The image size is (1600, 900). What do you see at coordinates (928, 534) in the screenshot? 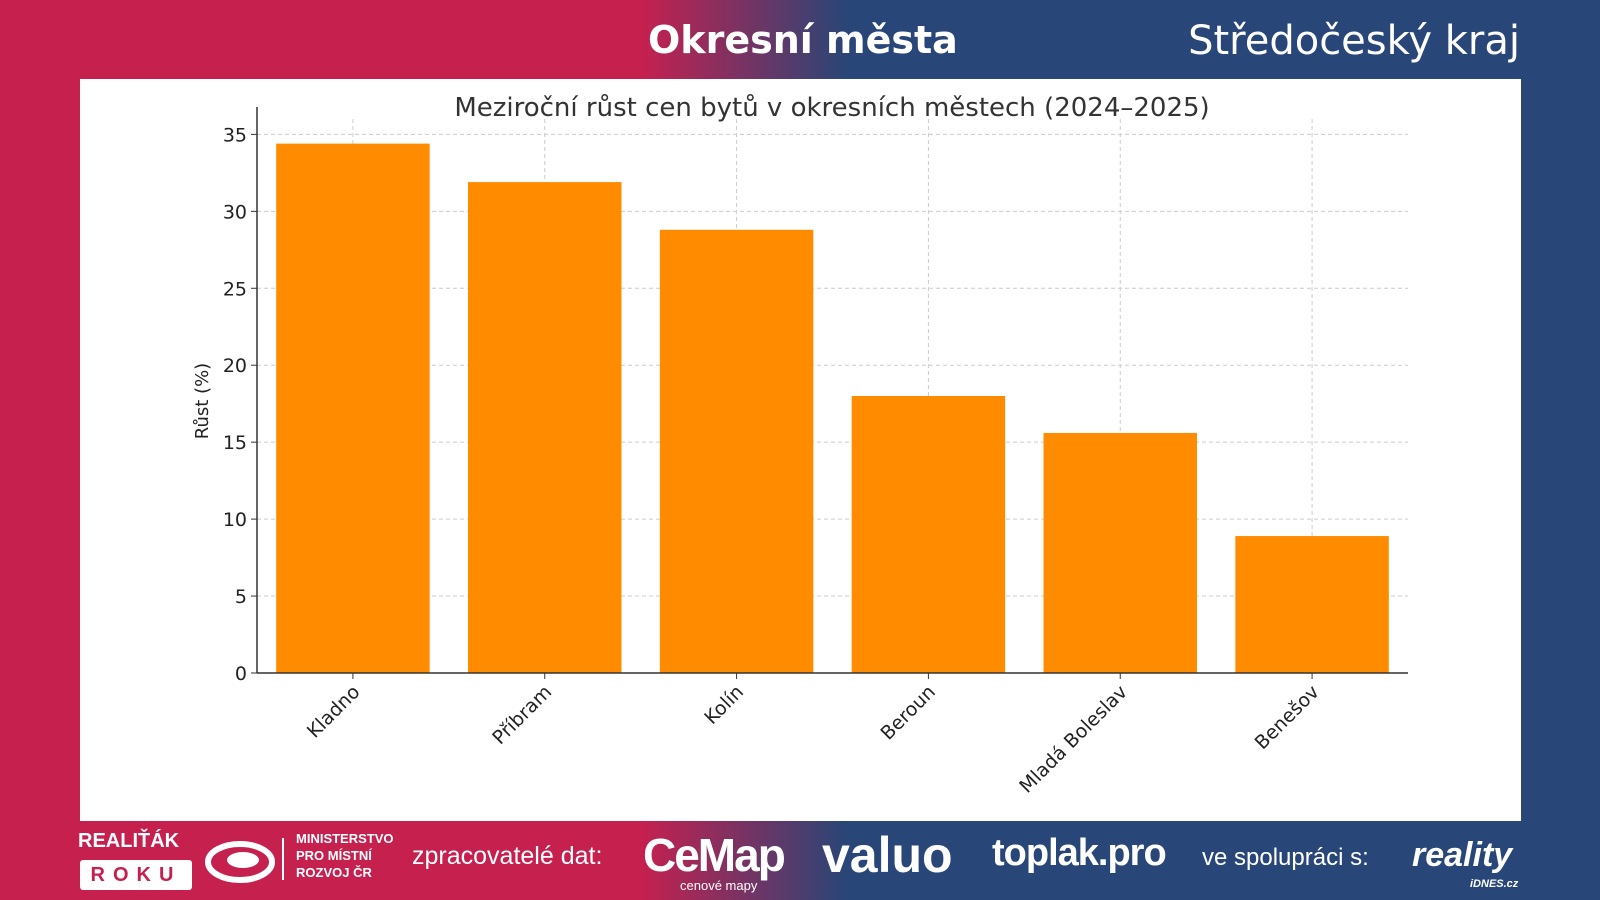
I see `bar-beroun` at bounding box center [928, 534].